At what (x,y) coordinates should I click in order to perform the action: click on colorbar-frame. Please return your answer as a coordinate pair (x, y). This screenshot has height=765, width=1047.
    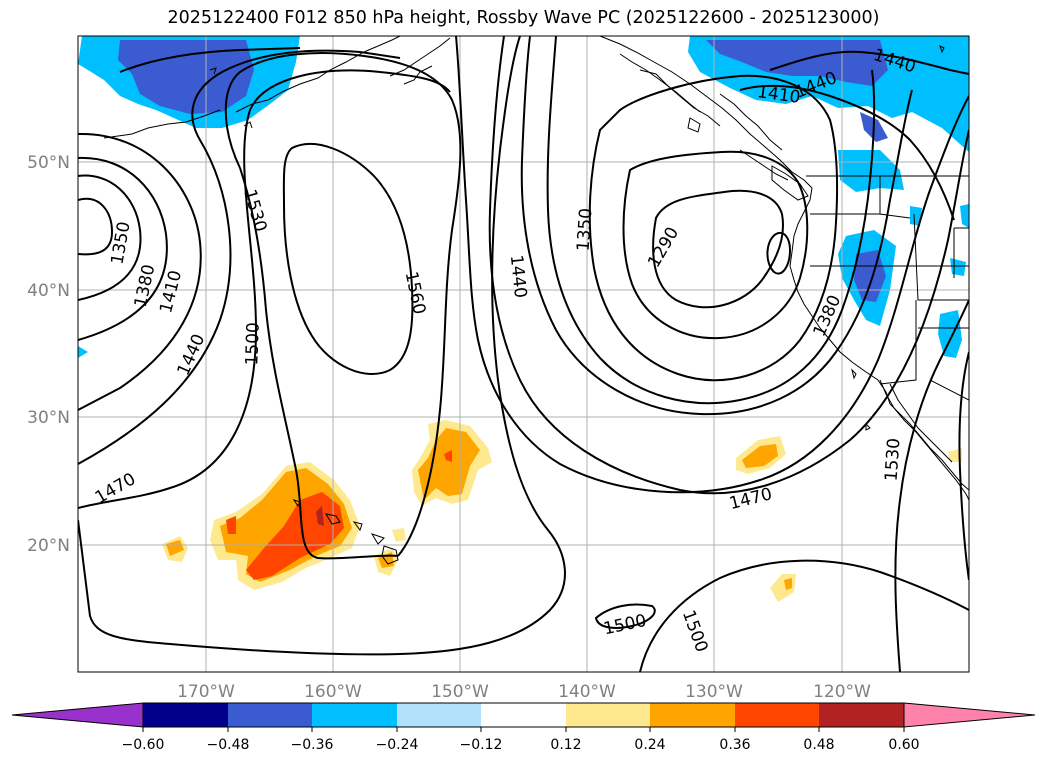
    Looking at the image, I should click on (523, 715).